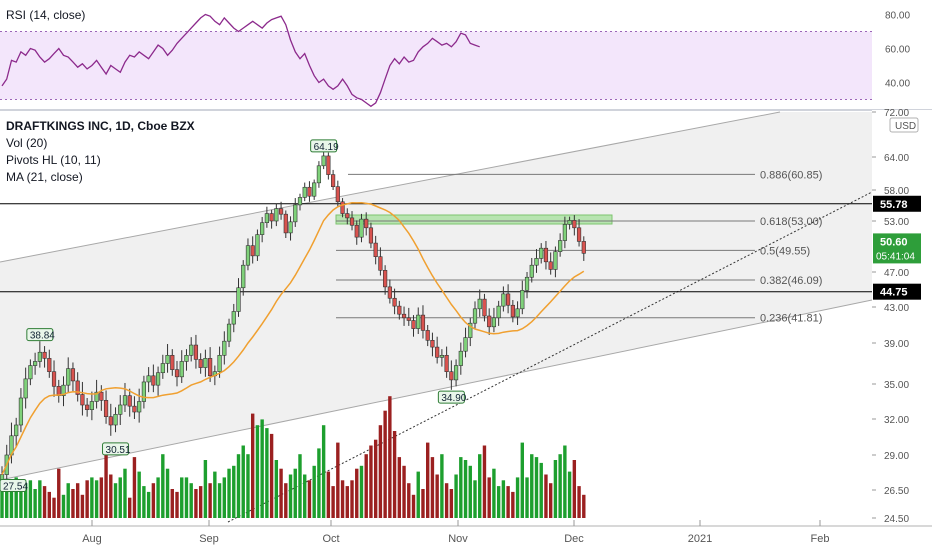 The image size is (932, 550). What do you see at coordinates (896, 456) in the screenshot?
I see `price-tick-label: 29.00` at bounding box center [896, 456].